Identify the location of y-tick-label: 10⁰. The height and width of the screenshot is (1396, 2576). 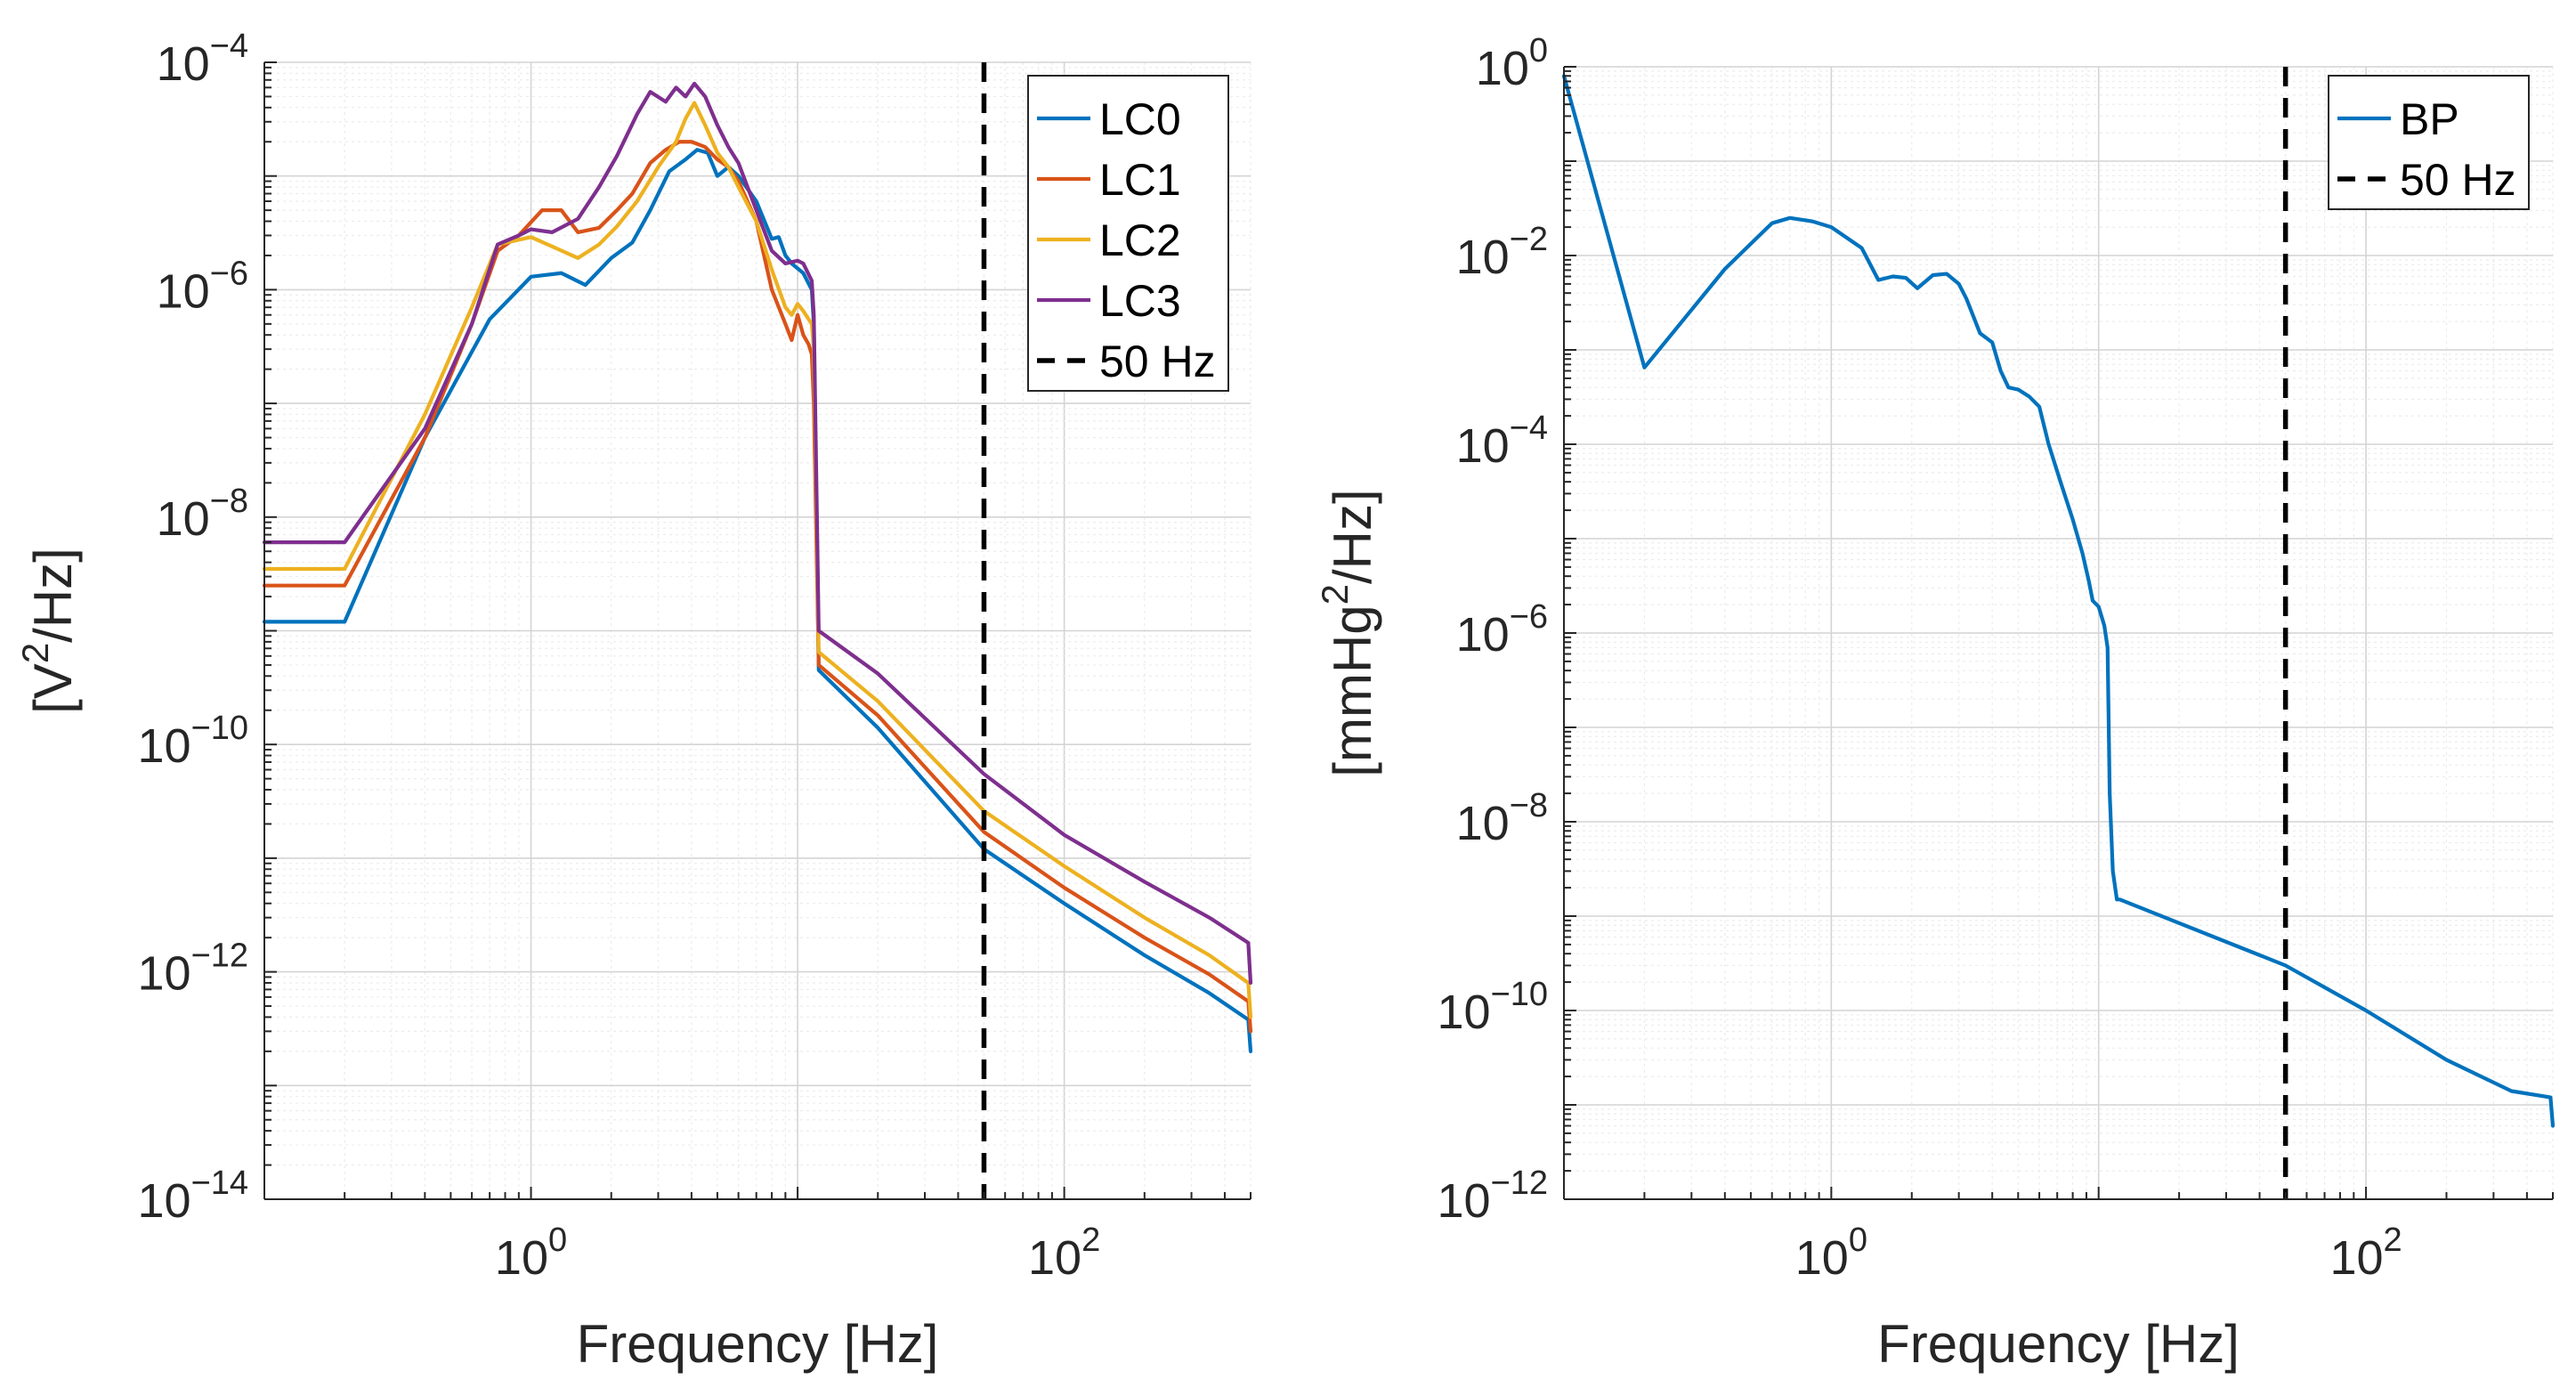
(1512, 63).